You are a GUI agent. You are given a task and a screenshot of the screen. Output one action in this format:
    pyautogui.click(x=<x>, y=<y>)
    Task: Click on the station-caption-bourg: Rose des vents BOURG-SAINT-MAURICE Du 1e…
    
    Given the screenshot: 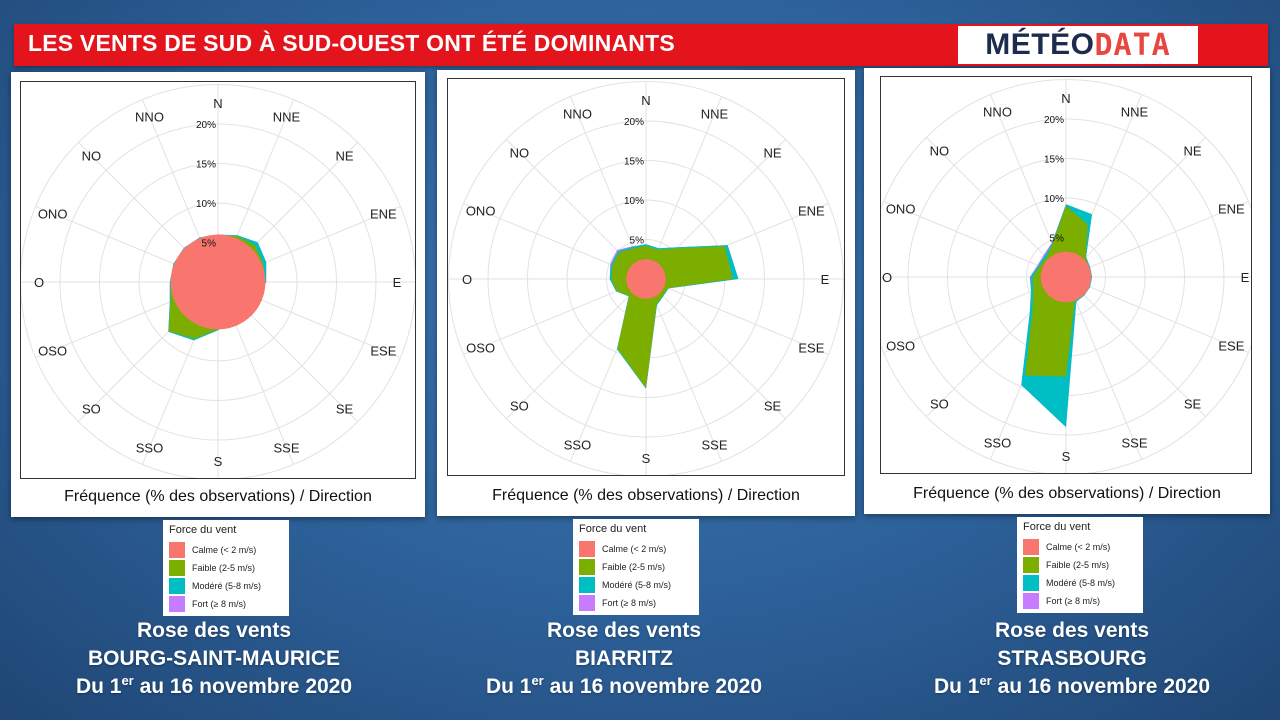 What is the action you would take?
    pyautogui.click(x=214, y=659)
    